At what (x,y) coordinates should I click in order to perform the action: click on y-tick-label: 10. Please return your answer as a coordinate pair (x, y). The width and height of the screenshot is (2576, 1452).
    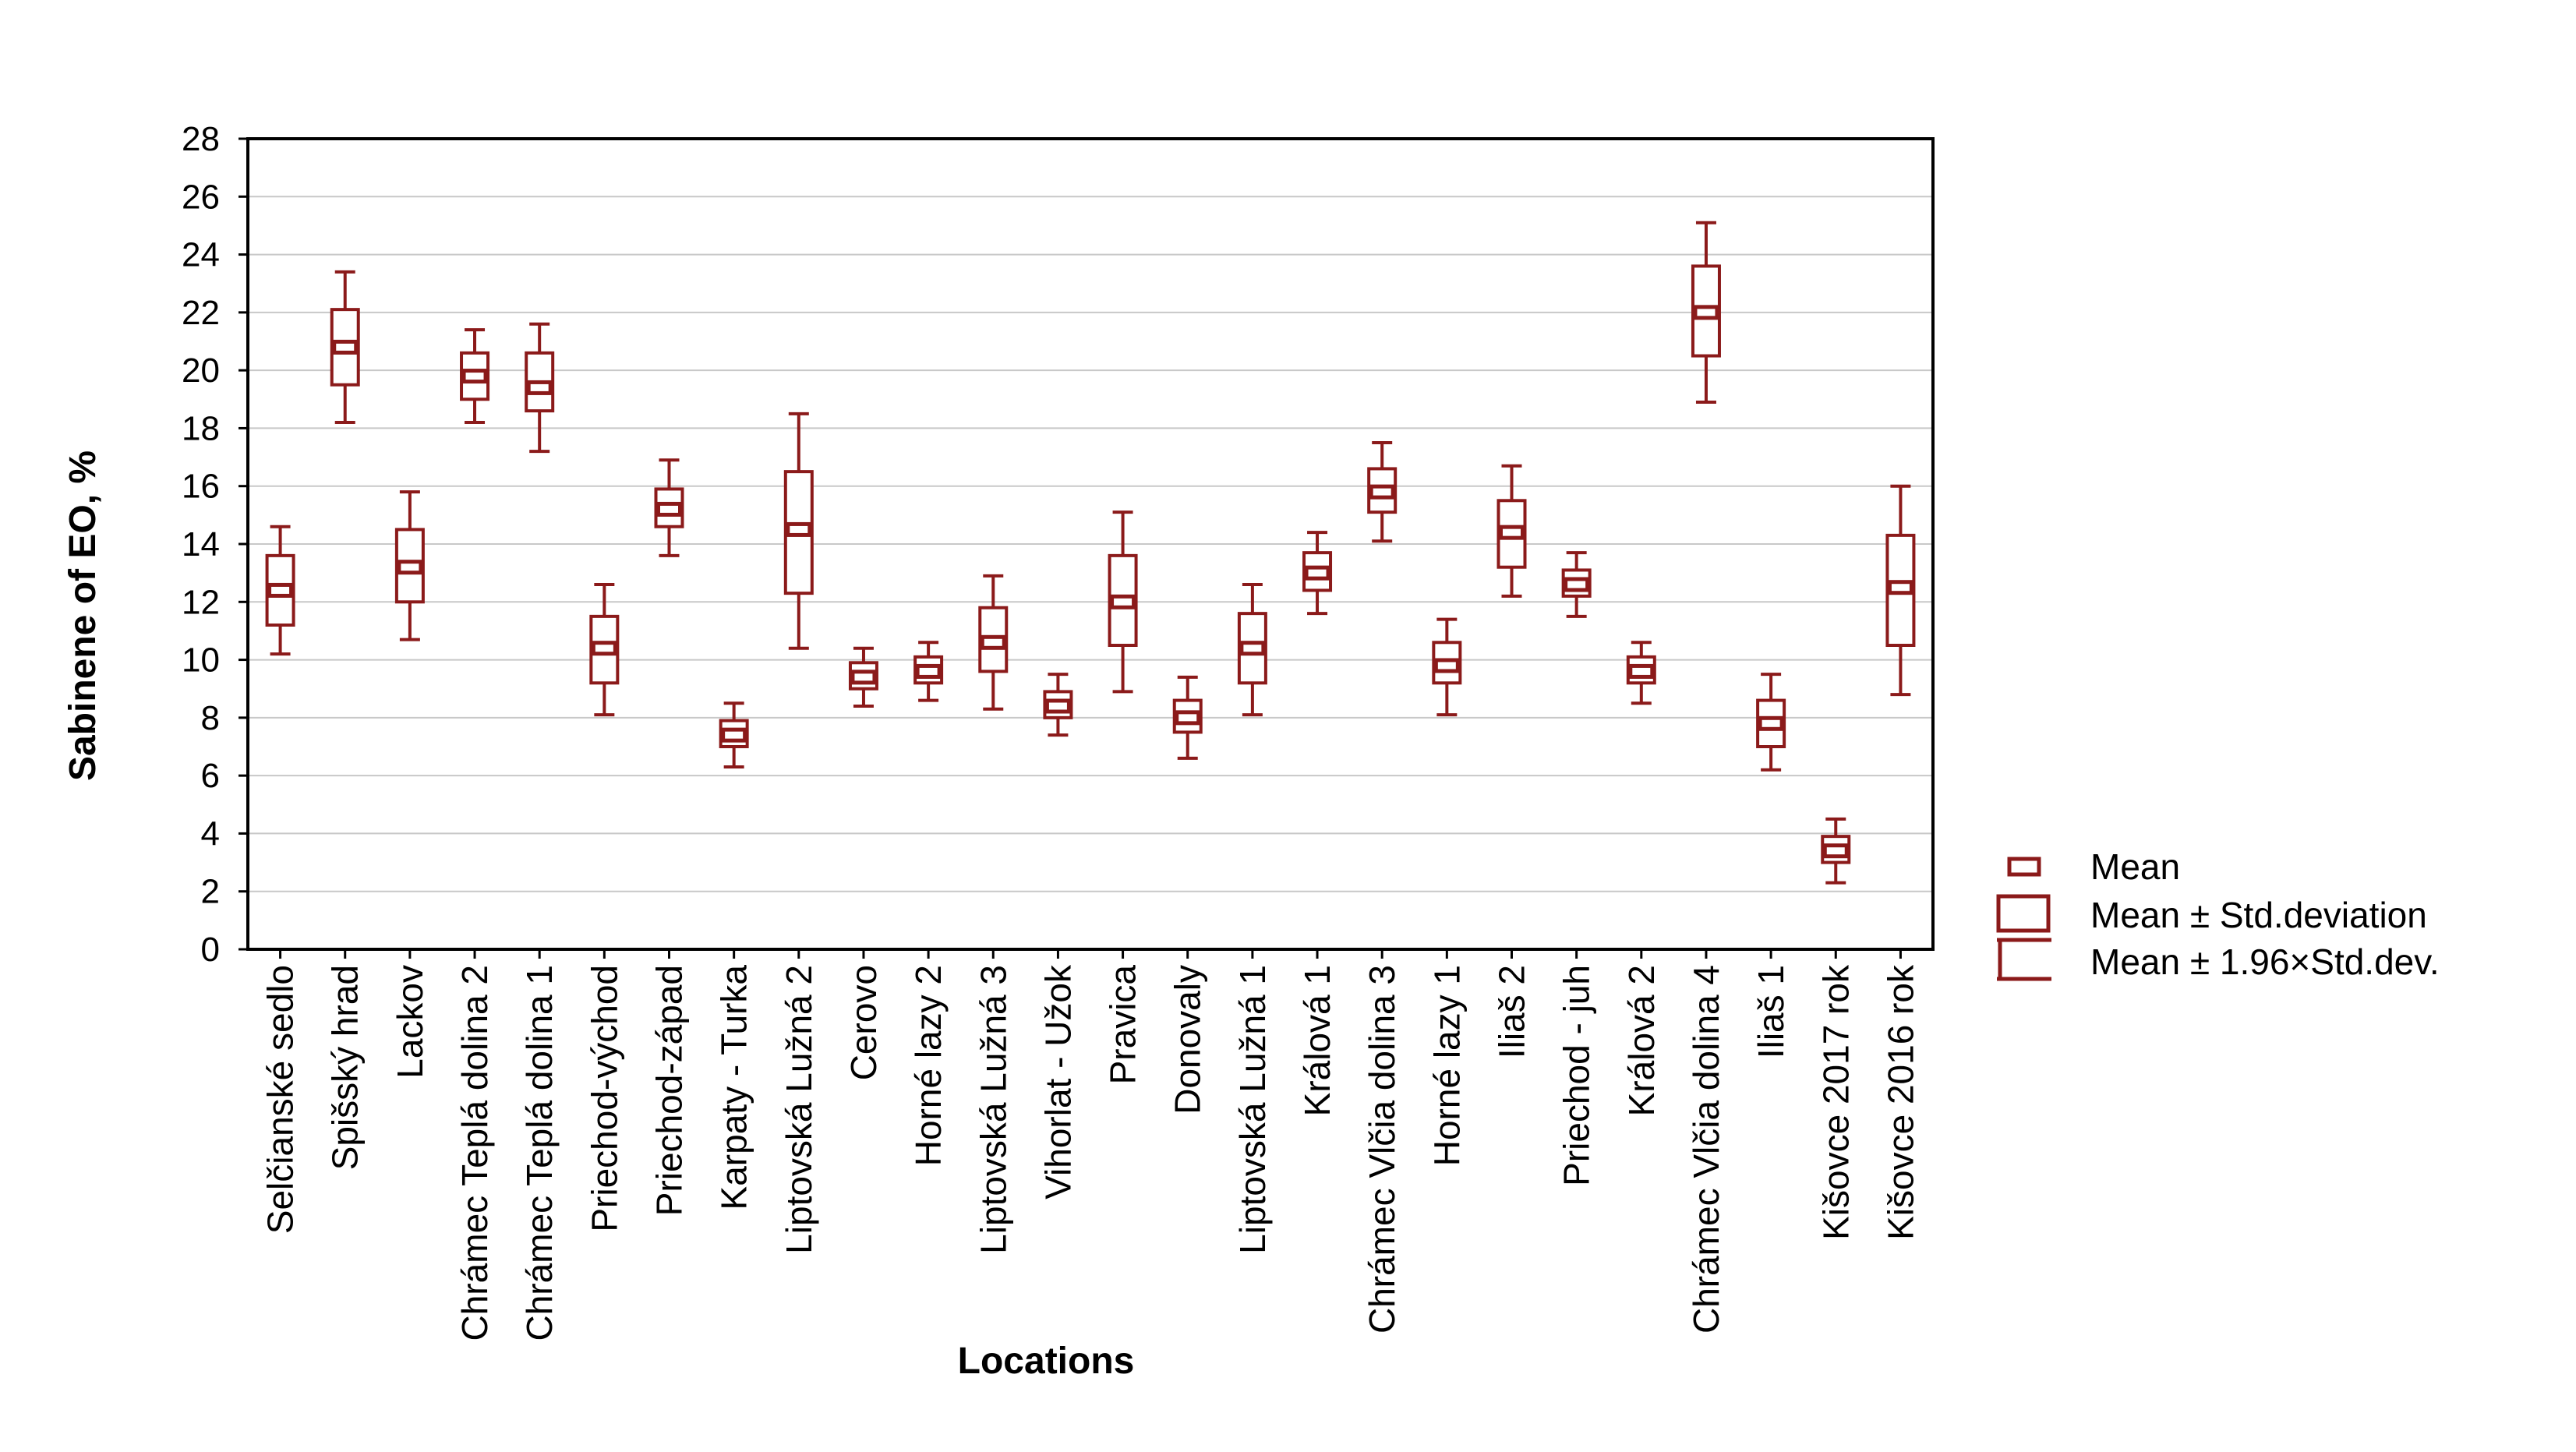
    Looking at the image, I should click on (201, 660).